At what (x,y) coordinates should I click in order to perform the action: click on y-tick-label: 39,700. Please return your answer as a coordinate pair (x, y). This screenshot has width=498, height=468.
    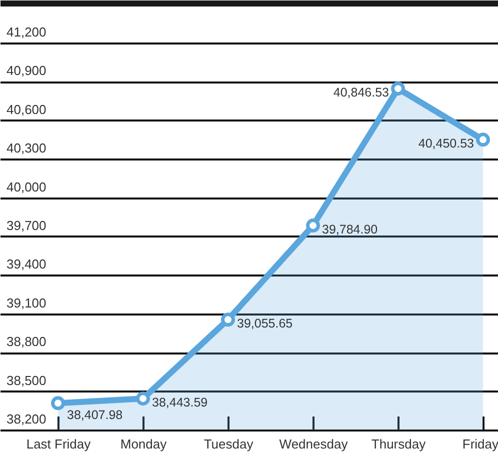
    Looking at the image, I should click on (26, 225).